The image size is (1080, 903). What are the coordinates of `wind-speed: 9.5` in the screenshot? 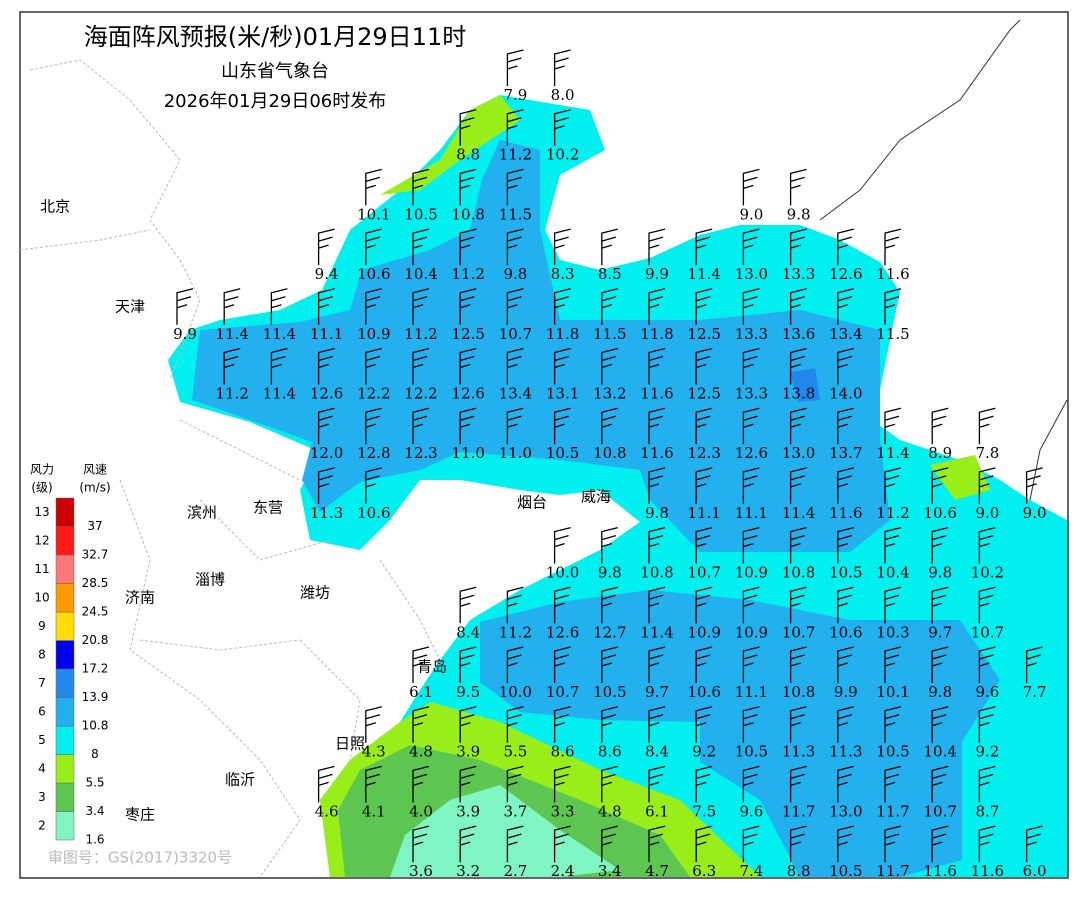 It's located at (468, 692).